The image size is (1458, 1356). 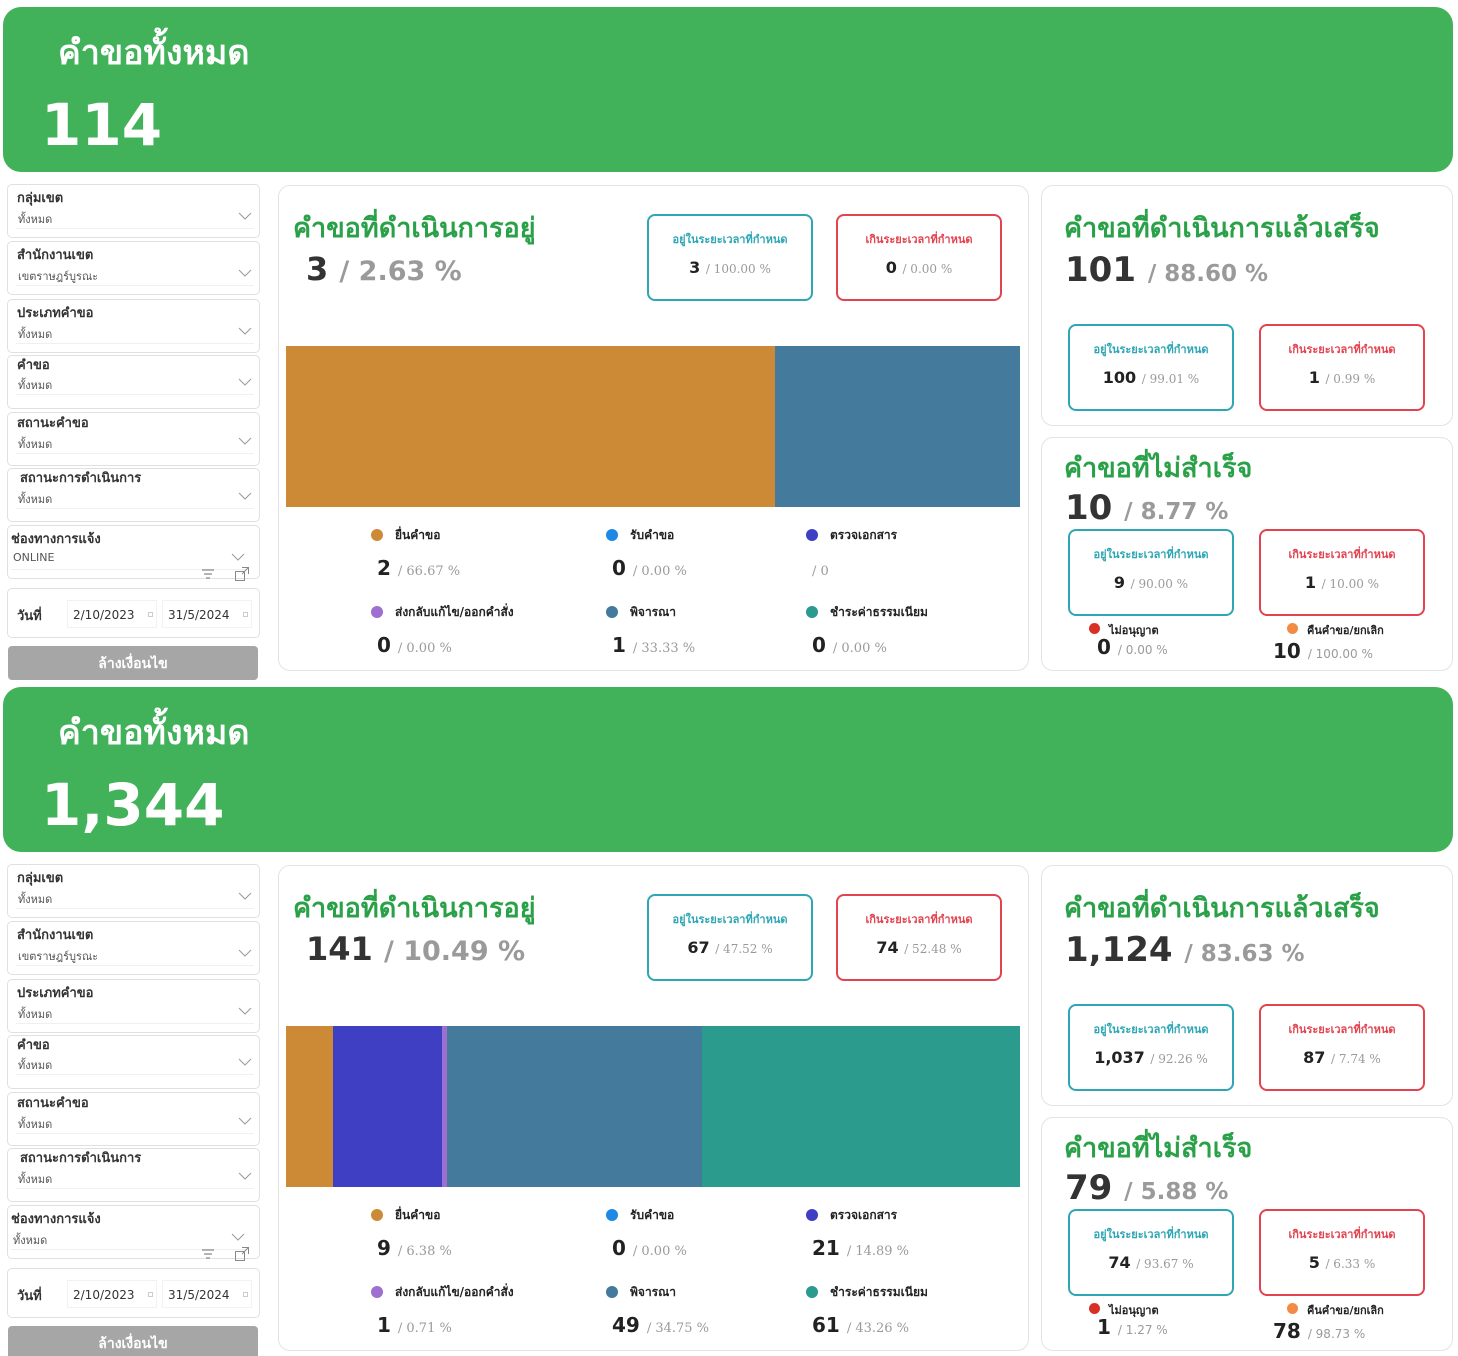 I want to click on stage-count: 61, so click(x=826, y=1325).